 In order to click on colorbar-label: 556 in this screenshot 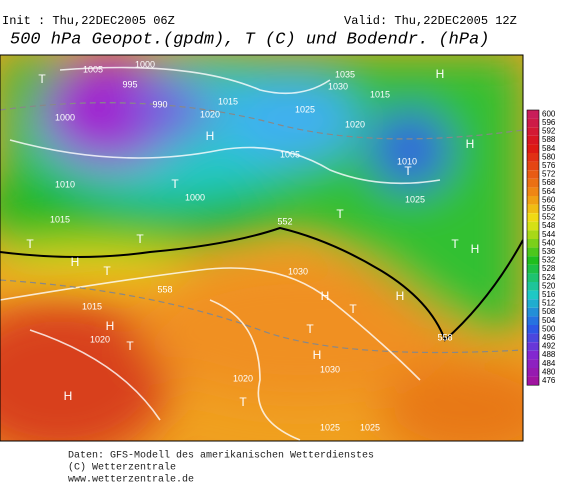, I will do `click(549, 208)`.